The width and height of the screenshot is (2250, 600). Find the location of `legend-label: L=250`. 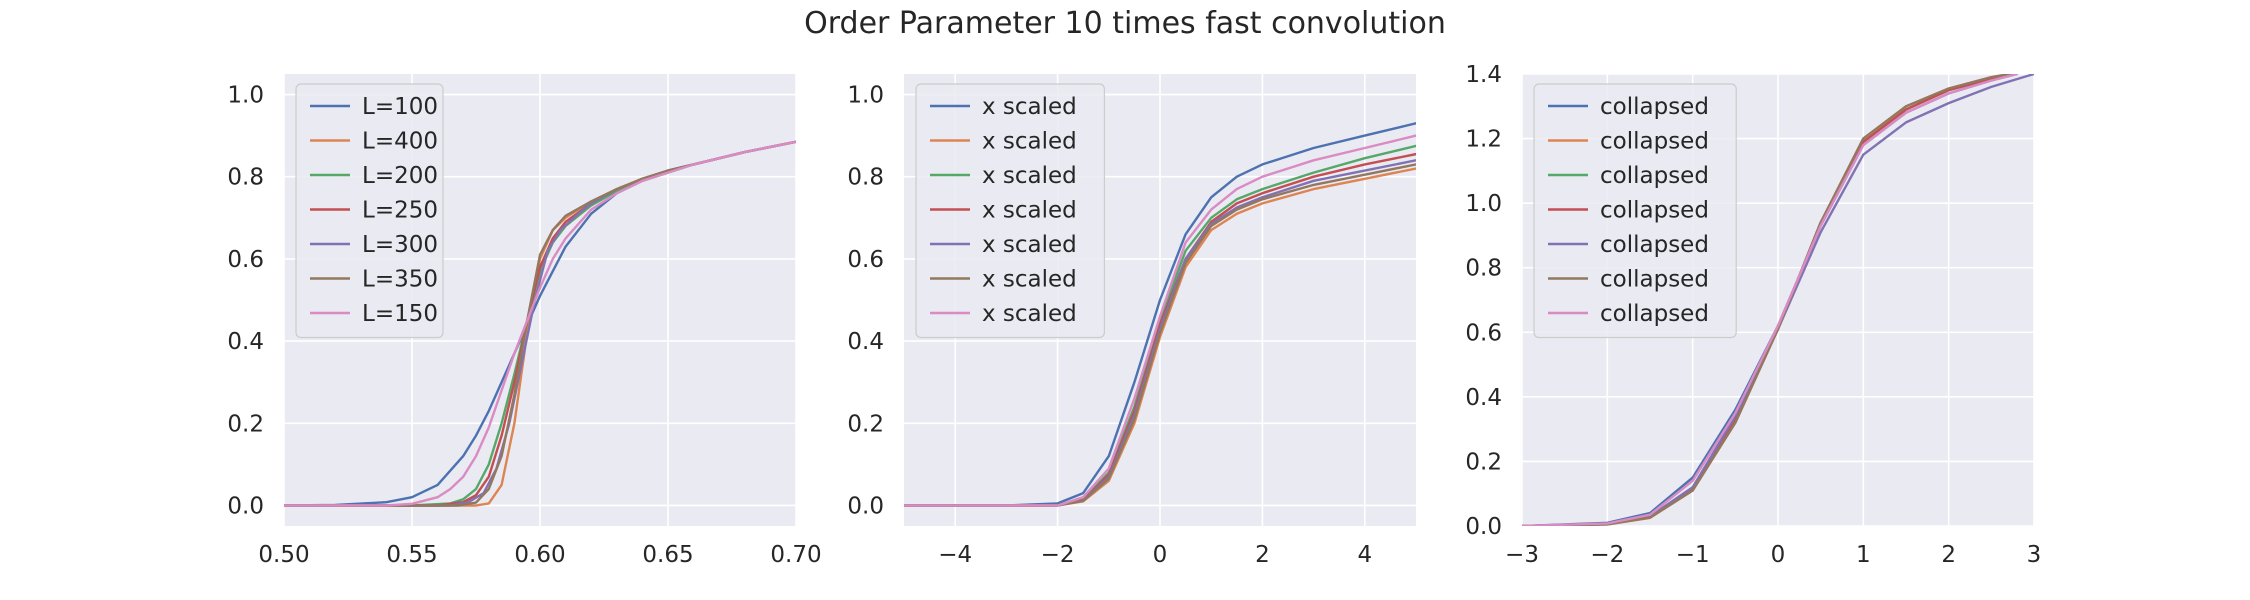

legend-label: L=250 is located at coordinates (400, 211).